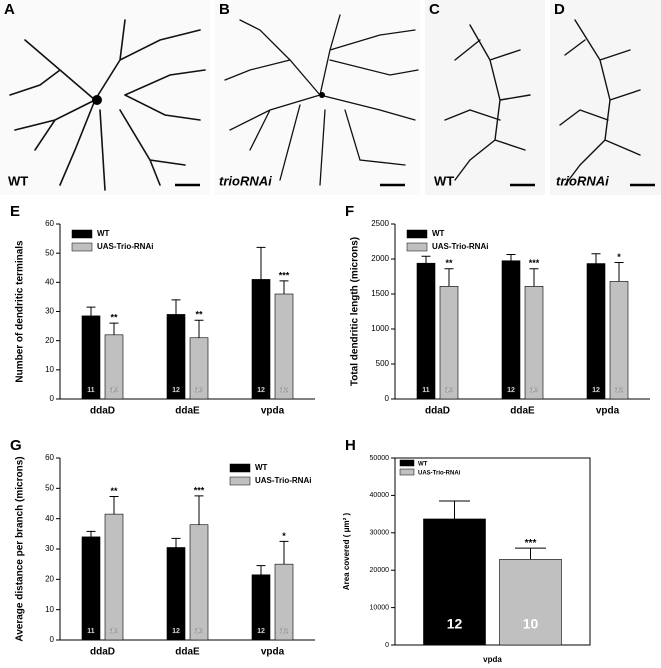 This screenshot has width=661, height=668. Describe the element at coordinates (582, 180) in the screenshot. I see `image-label: trioRNAi` at that location.